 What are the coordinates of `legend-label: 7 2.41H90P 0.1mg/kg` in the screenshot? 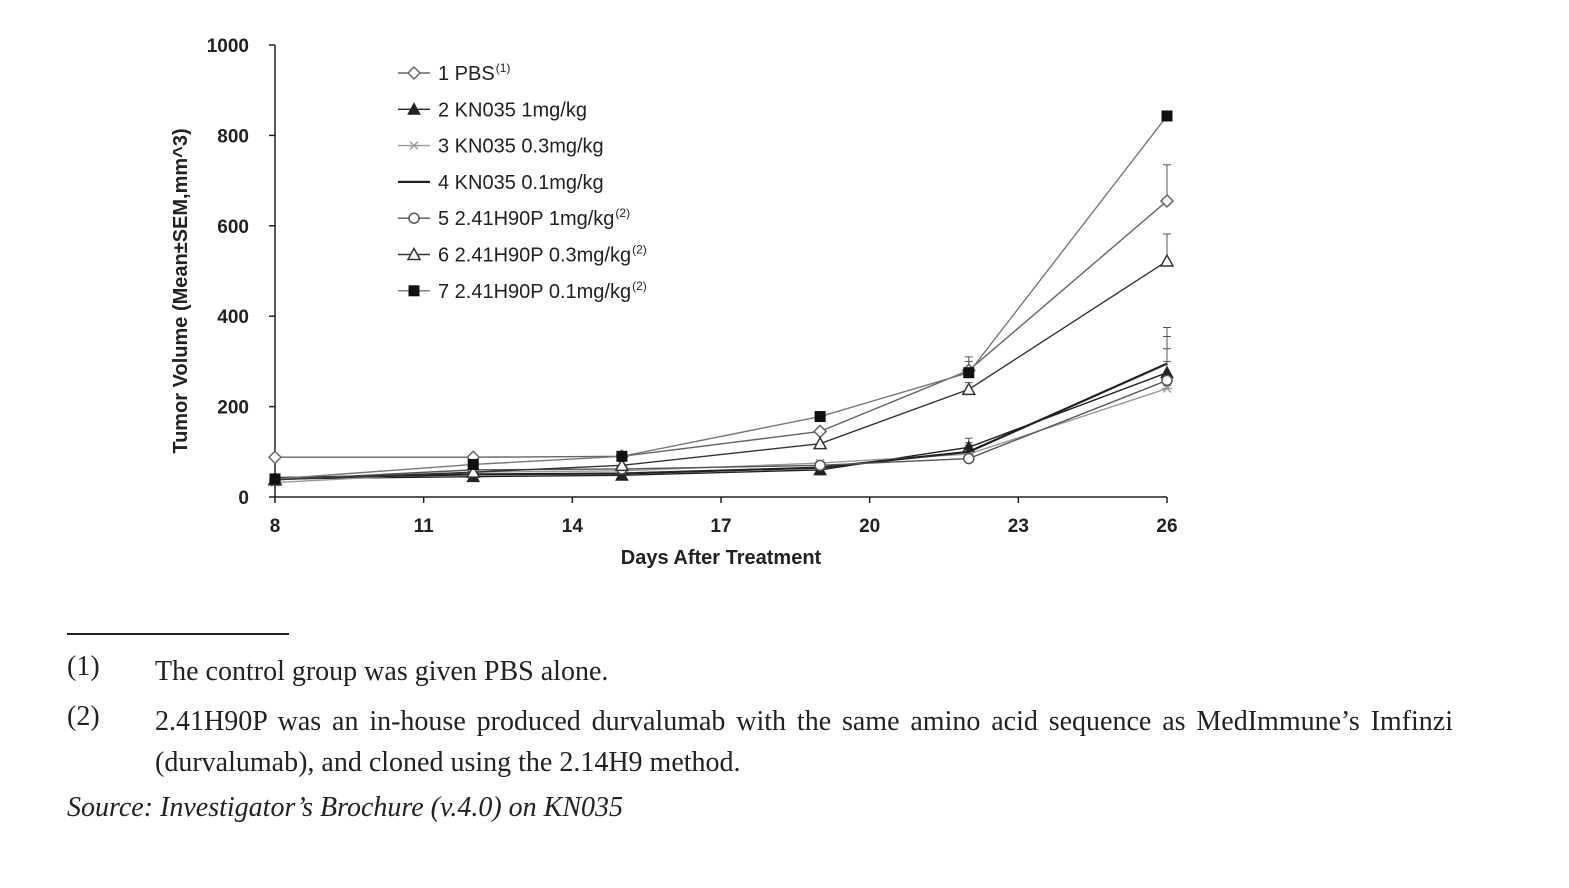 It's located at (534, 292).